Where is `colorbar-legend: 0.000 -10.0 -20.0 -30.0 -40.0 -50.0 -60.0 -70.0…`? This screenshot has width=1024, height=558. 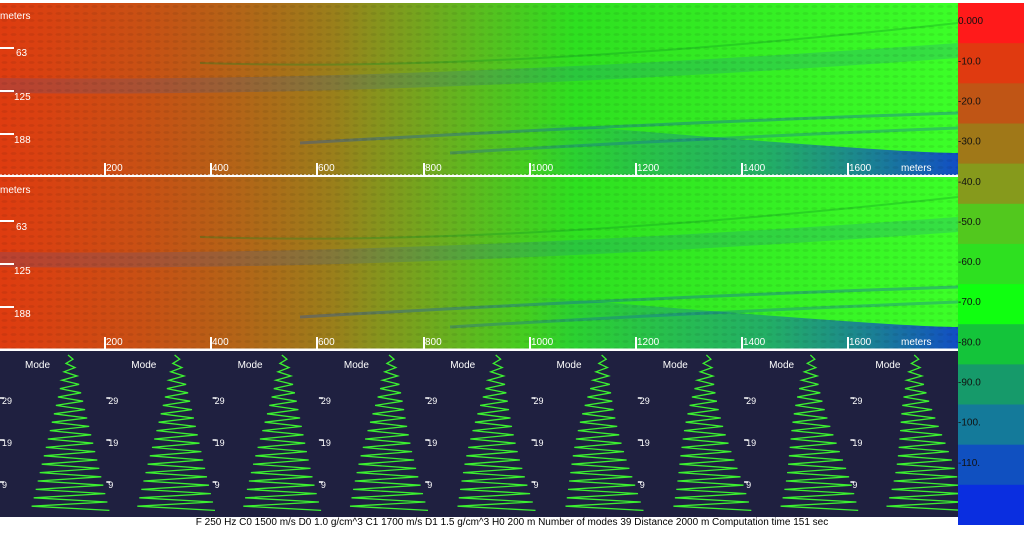 colorbar-legend: 0.000 -10.0 -20.0 -30.0 -40.0 -50.0 -60.0 -70.0… is located at coordinates (991, 264).